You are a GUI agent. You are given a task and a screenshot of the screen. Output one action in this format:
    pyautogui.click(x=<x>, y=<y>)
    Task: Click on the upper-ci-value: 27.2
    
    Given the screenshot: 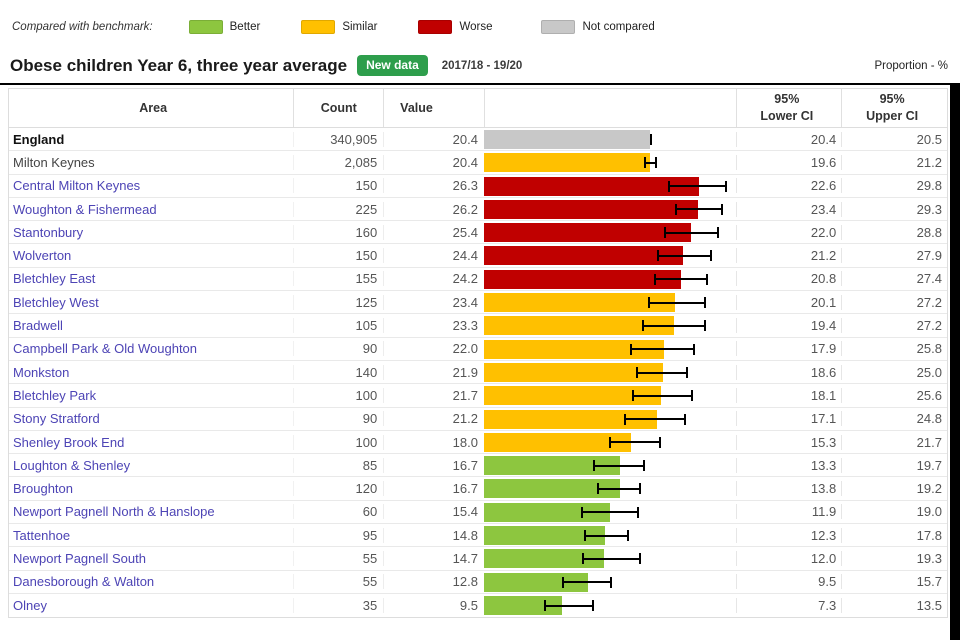 What is the action you would take?
    pyautogui.click(x=894, y=302)
    